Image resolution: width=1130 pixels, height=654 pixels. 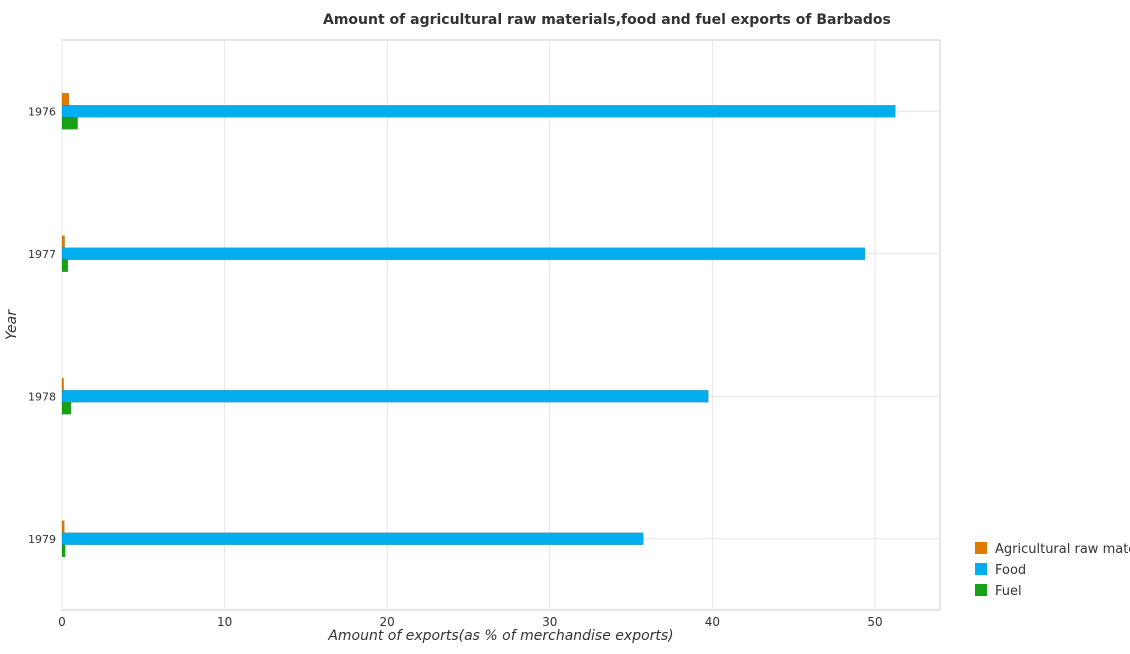 I want to click on x-tick-label: 40, so click(x=712, y=622).